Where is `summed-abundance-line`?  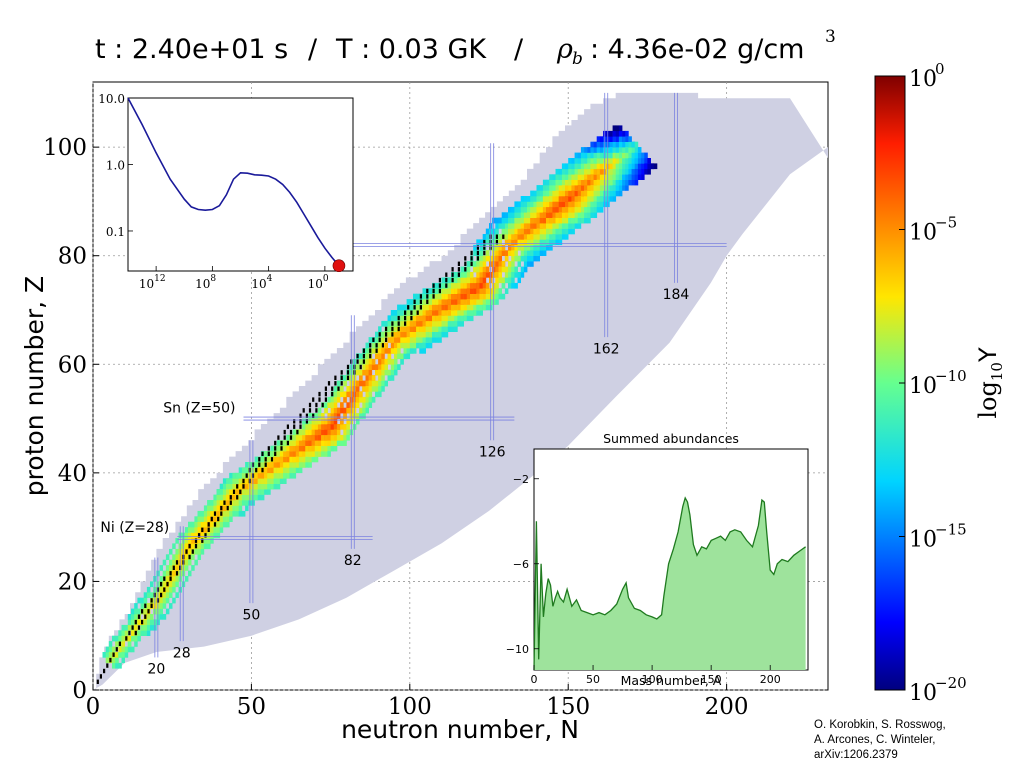 summed-abundance-line is located at coordinates (669, 583).